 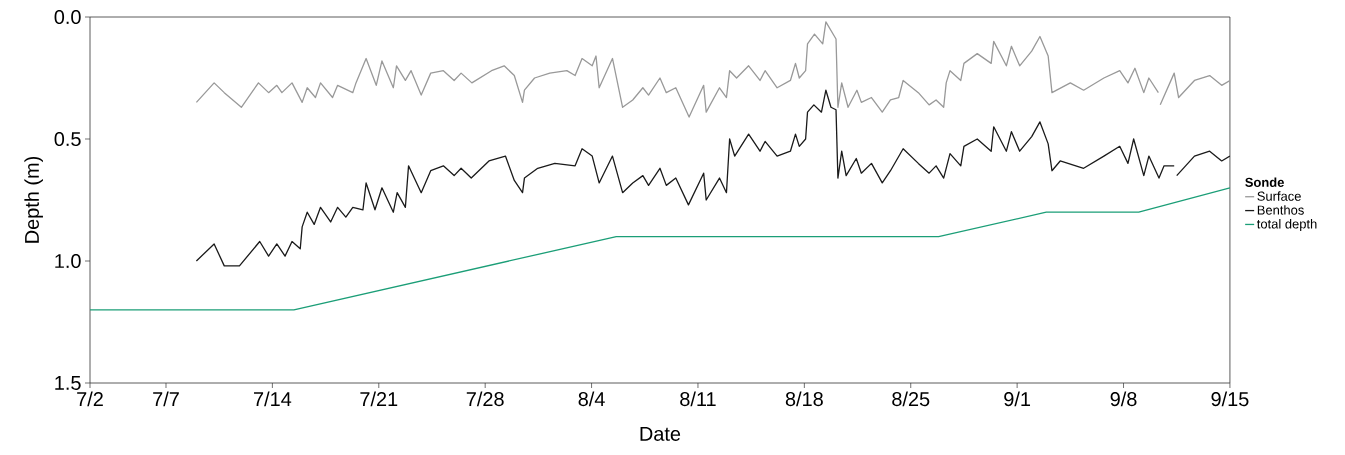 I want to click on x-tick-label: 8/25, so click(x=911, y=399).